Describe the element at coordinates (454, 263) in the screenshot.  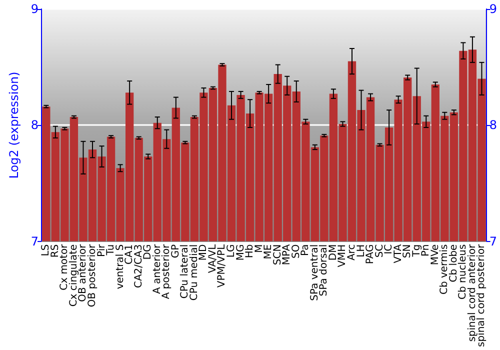
I see `x-tick-label: Cb lobe` at that location.